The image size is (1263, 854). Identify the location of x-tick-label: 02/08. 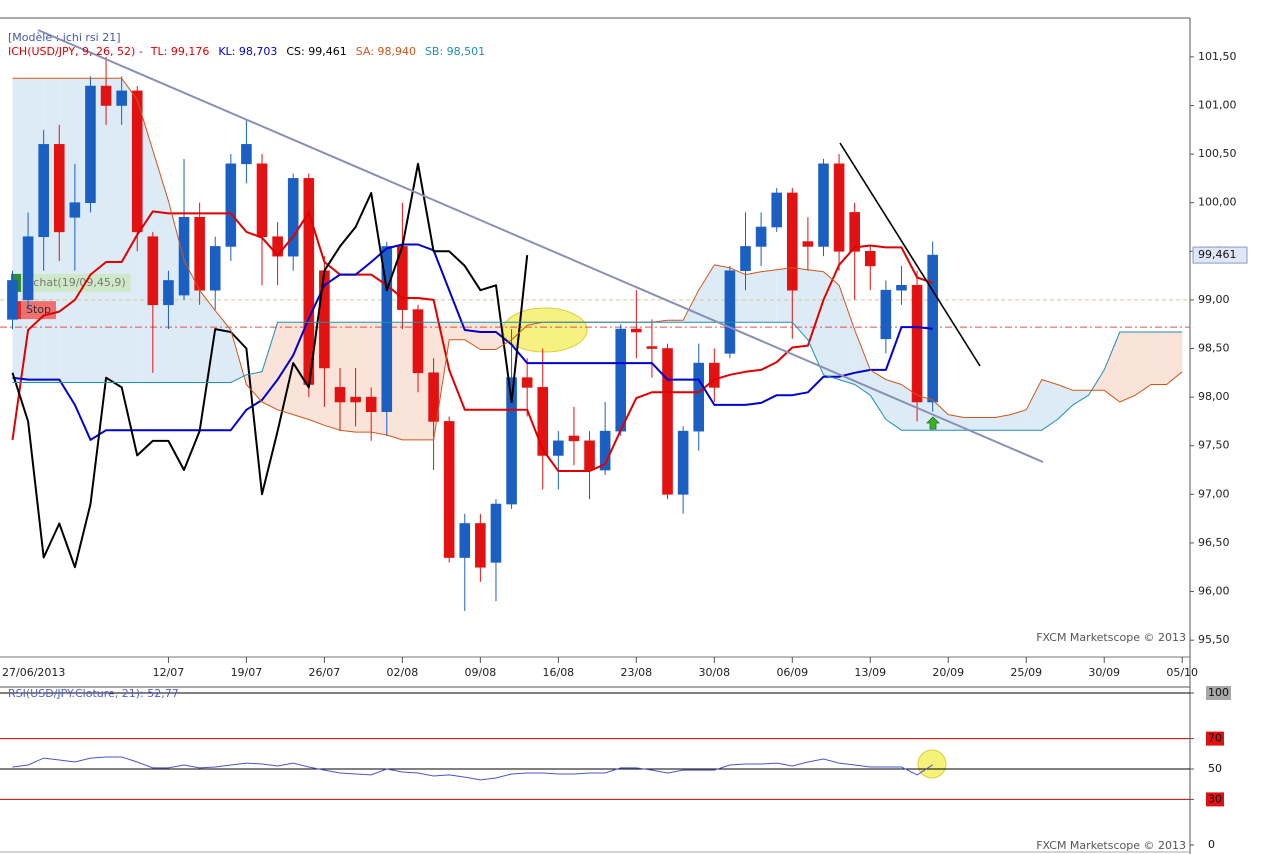
(403, 672).